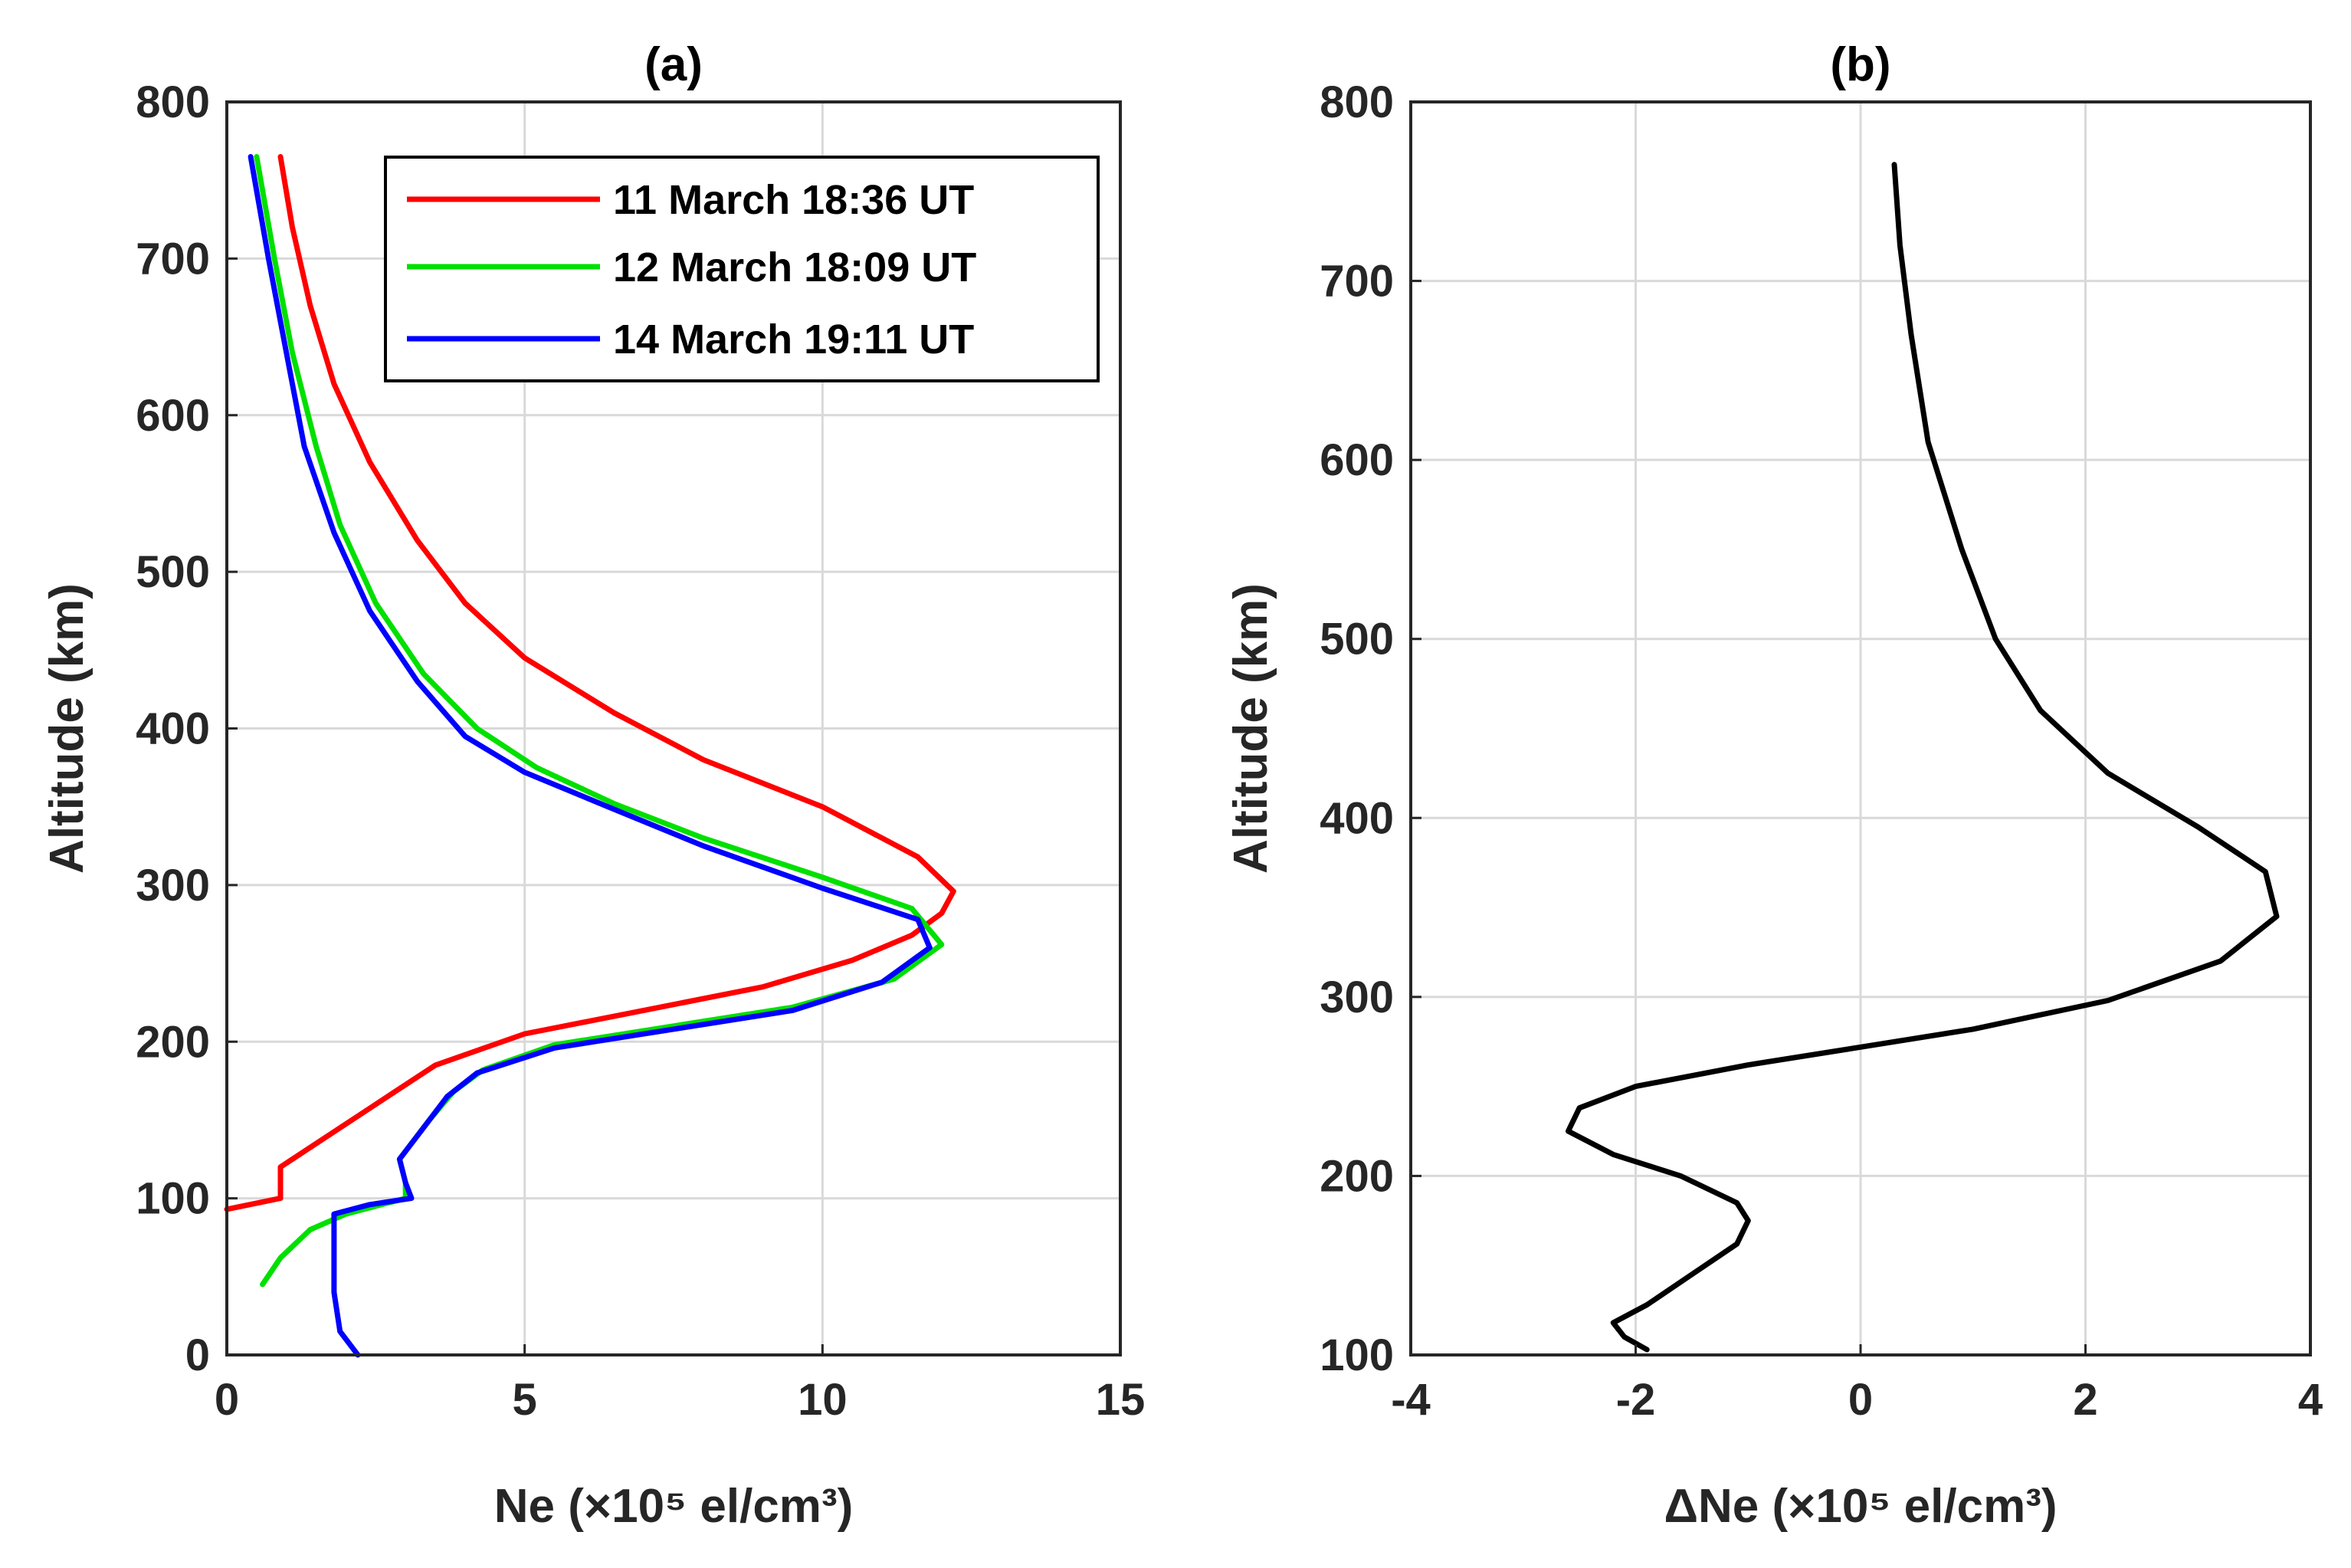 Image resolution: width=2351 pixels, height=1568 pixels. What do you see at coordinates (1357, 282) in the screenshot?
I see `panel-b-y-tick-label: 700` at bounding box center [1357, 282].